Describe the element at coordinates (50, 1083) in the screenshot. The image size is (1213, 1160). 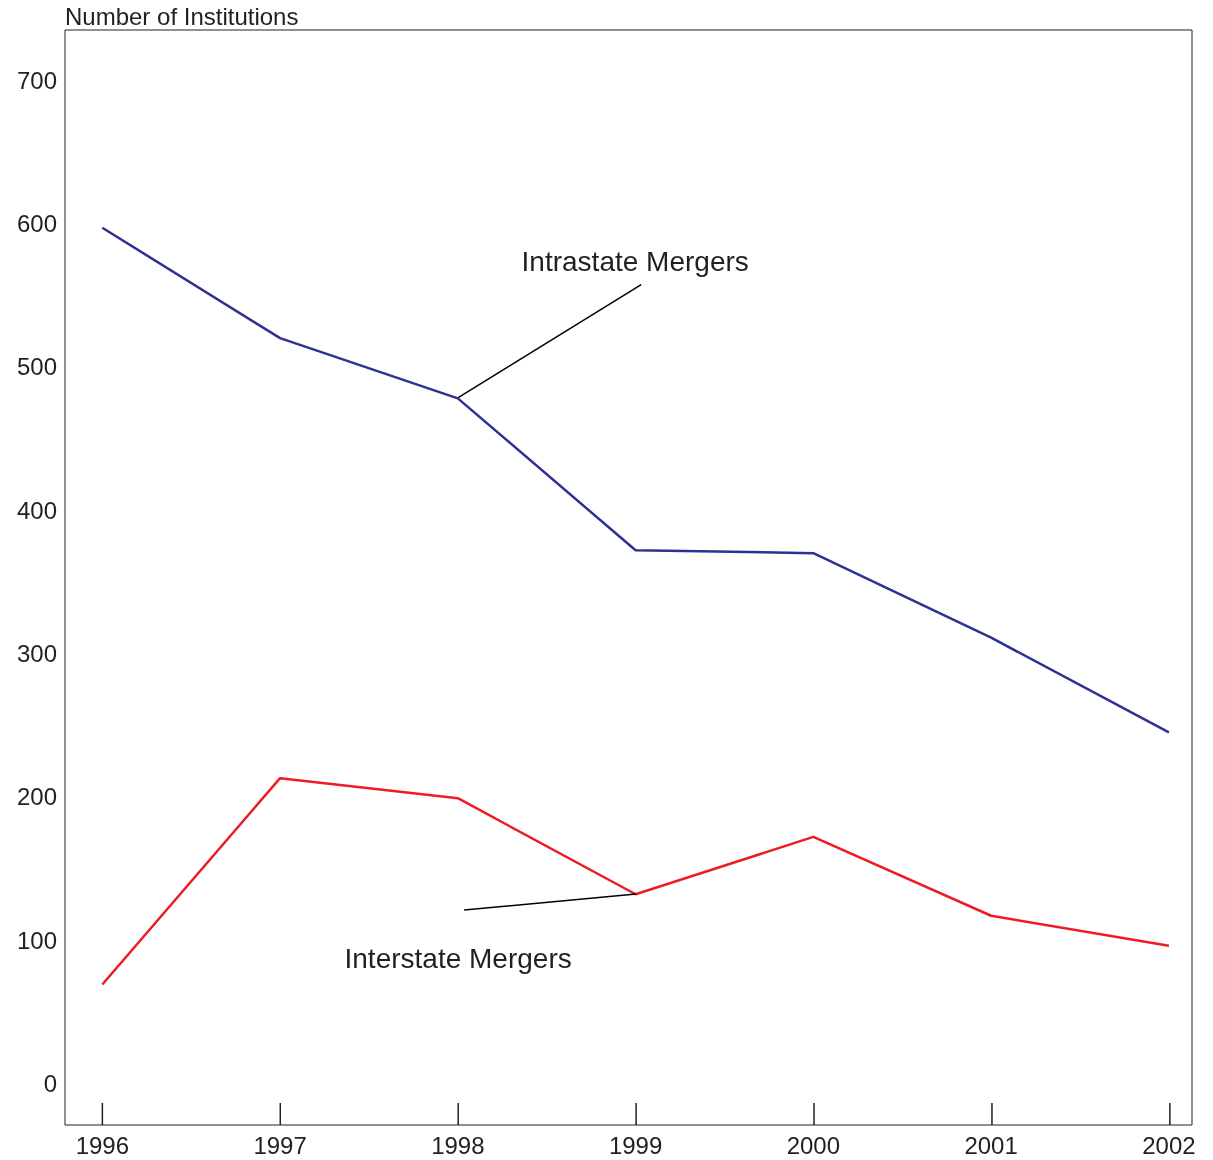
I see `y-tick-label: 0` at that location.